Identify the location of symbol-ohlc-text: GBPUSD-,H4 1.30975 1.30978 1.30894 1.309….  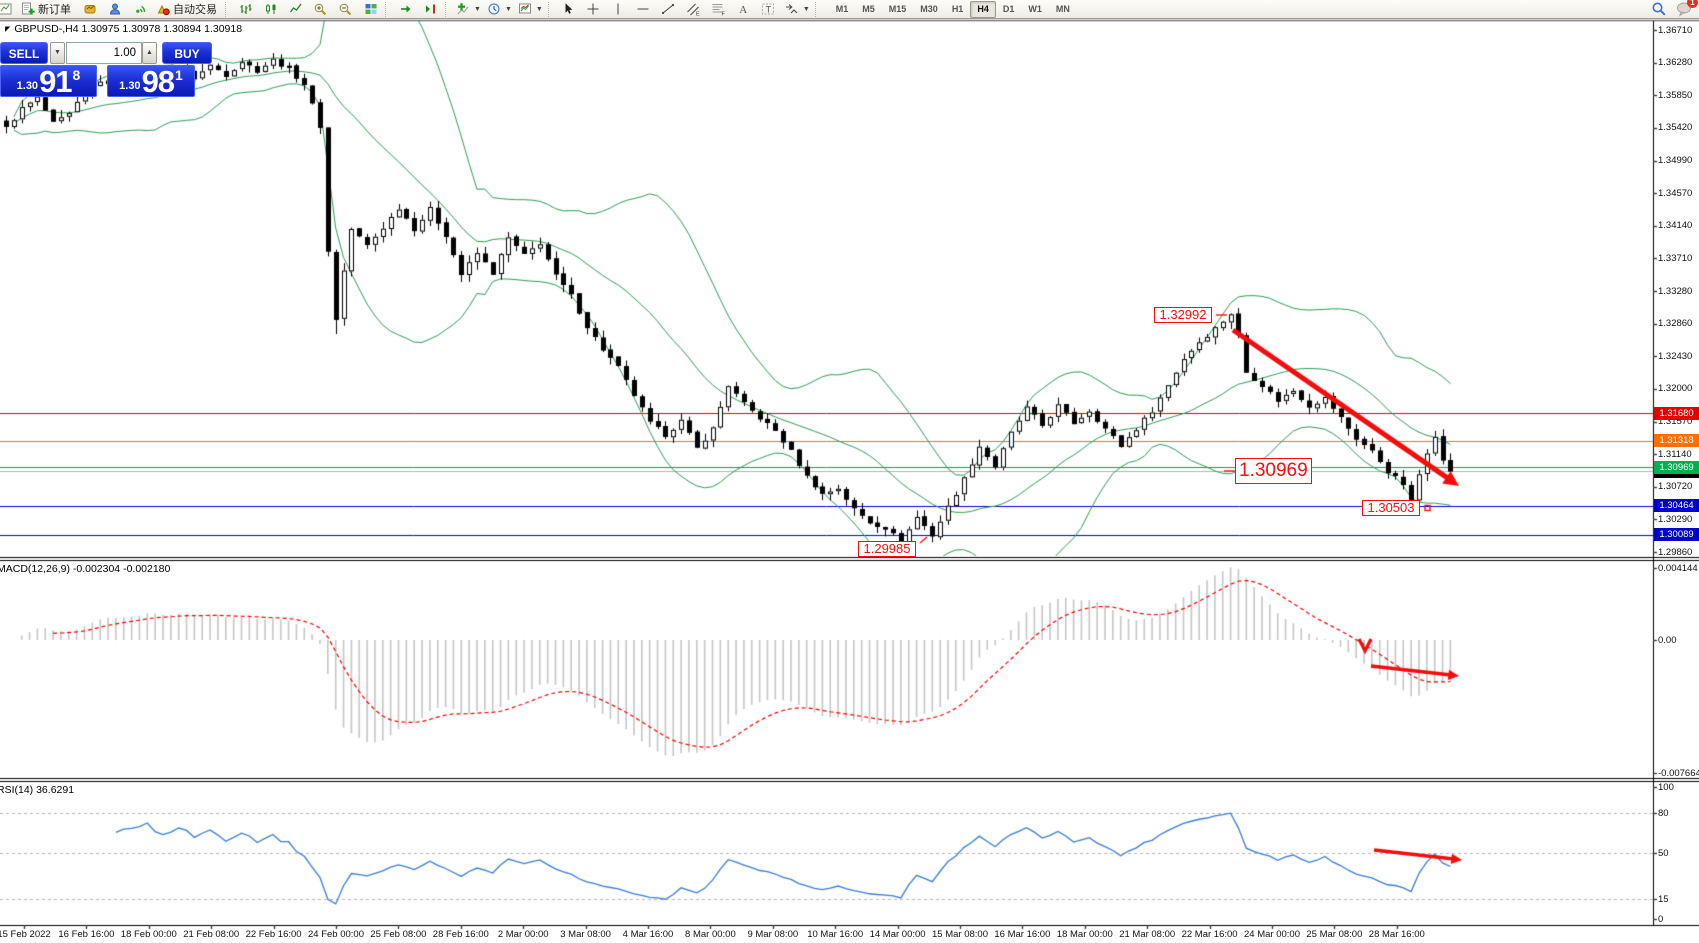
(128, 29).